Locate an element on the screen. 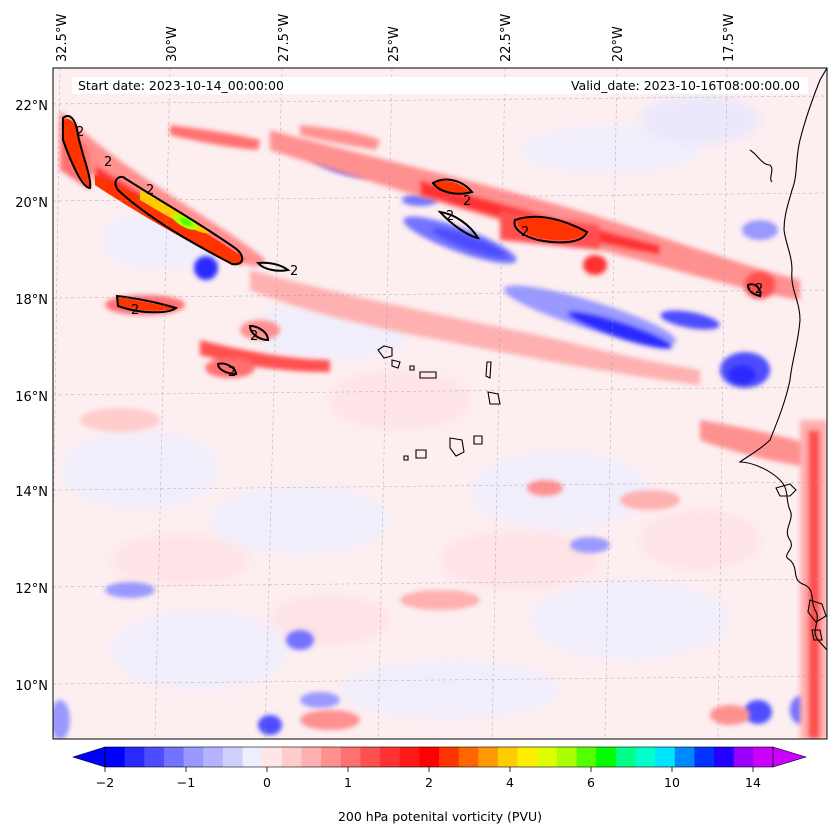  contour-2-main is located at coordinates (179, 220).